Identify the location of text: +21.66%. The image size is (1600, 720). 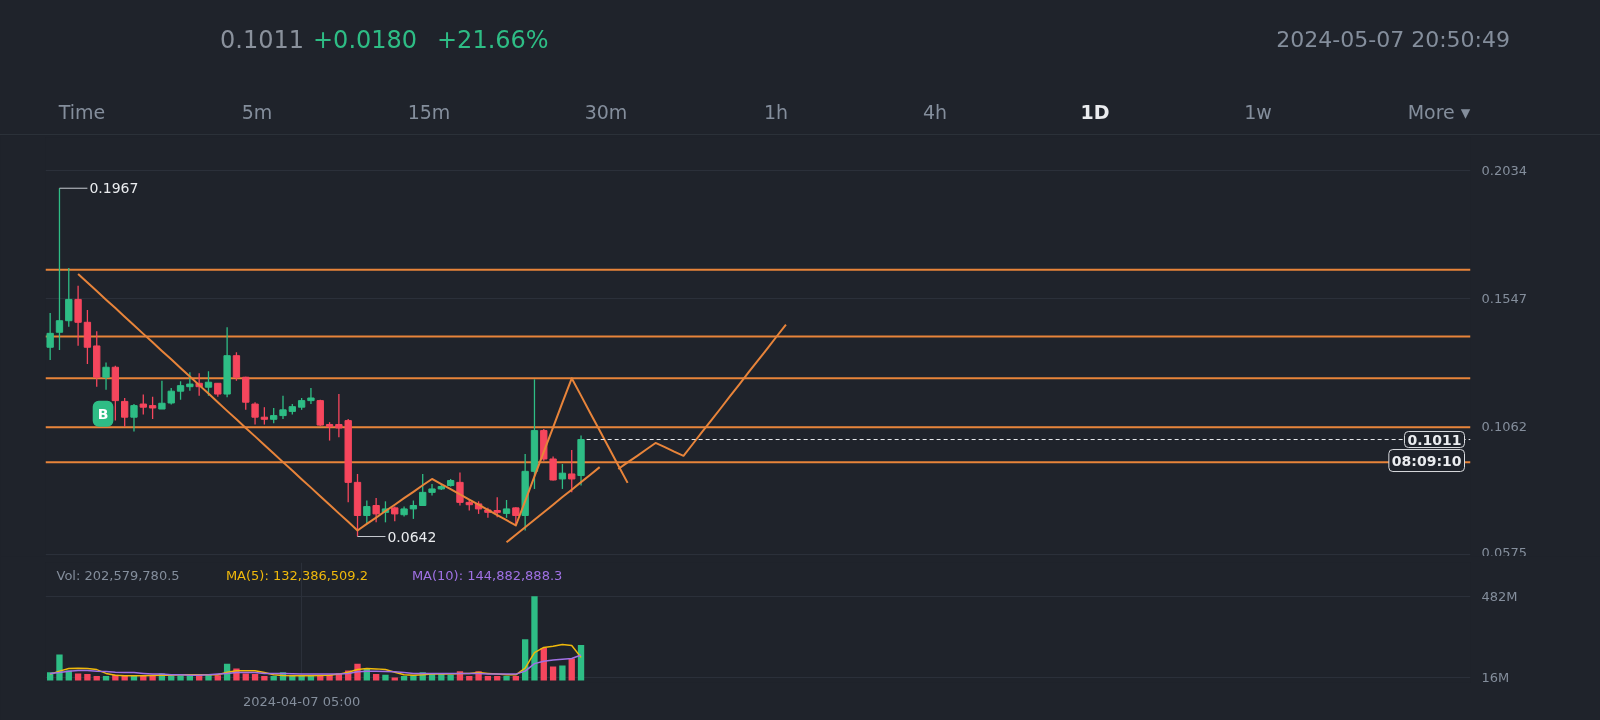
(493, 40).